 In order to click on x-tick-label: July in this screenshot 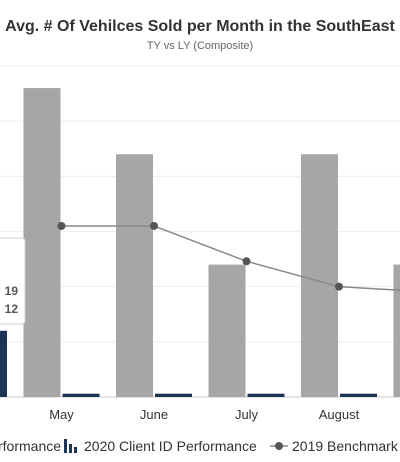, I will do `click(247, 414)`.